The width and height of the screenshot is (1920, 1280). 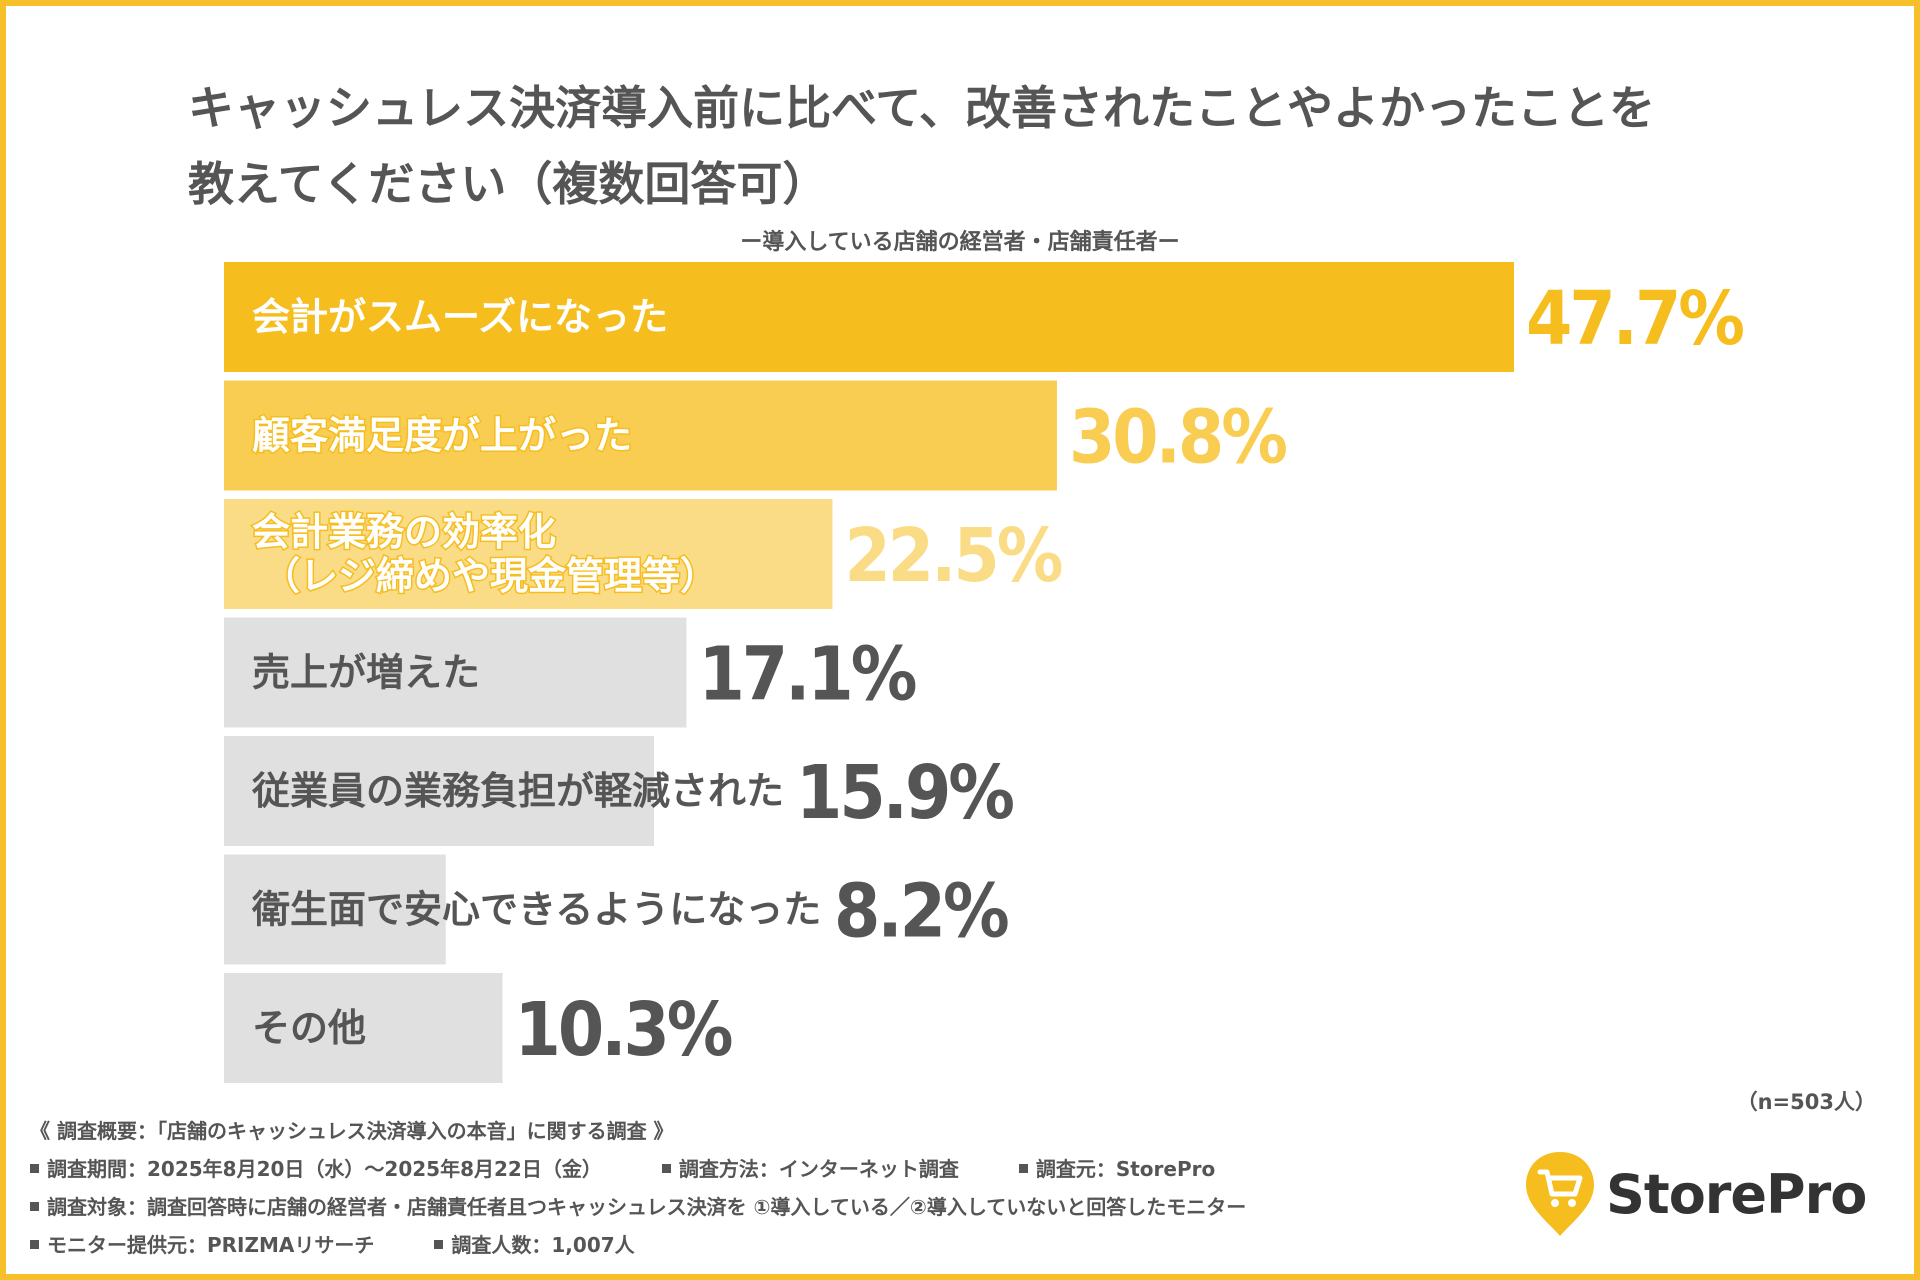 What do you see at coordinates (921, 108) in the screenshot?
I see `title-line-1: キャッシュレス決済導入前に比べて、改善されたことやよかったことを` at bounding box center [921, 108].